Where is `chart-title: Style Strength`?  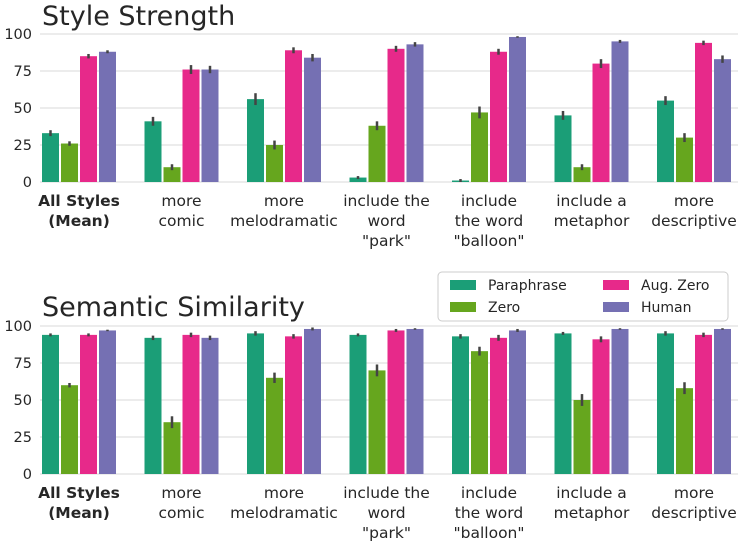 chart-title: Style Strength is located at coordinates (138, 16).